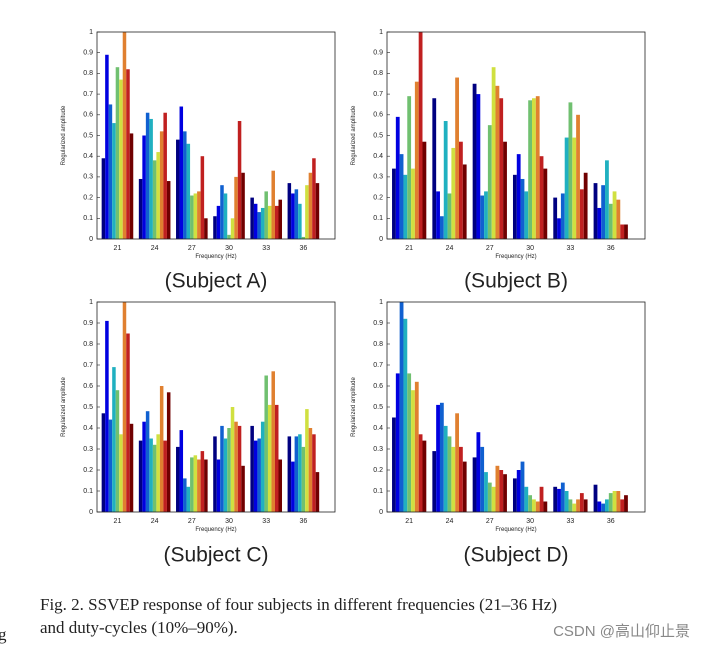  I want to click on caption-line: and duty-cycles (10%–90%)., so click(139, 627).